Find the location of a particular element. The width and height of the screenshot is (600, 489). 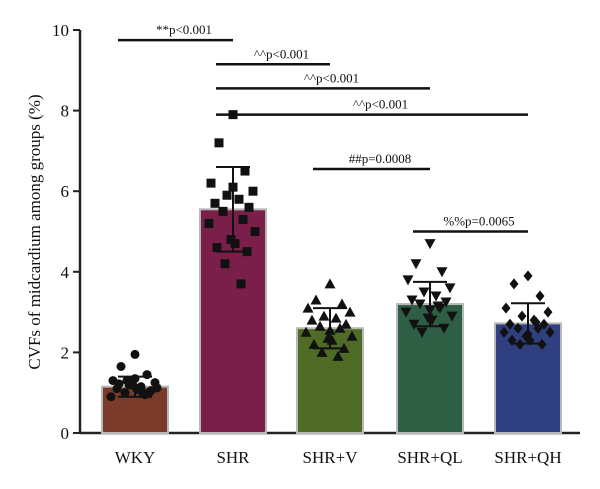

x-tick-label: WKY is located at coordinates (135, 457).